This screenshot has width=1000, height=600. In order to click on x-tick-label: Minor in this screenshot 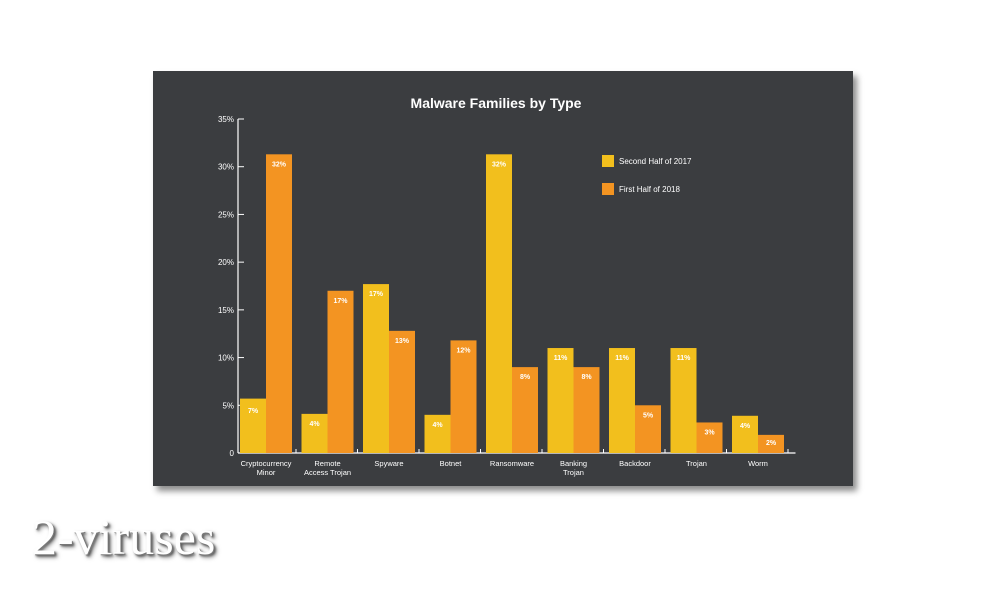, I will do `click(266, 472)`.